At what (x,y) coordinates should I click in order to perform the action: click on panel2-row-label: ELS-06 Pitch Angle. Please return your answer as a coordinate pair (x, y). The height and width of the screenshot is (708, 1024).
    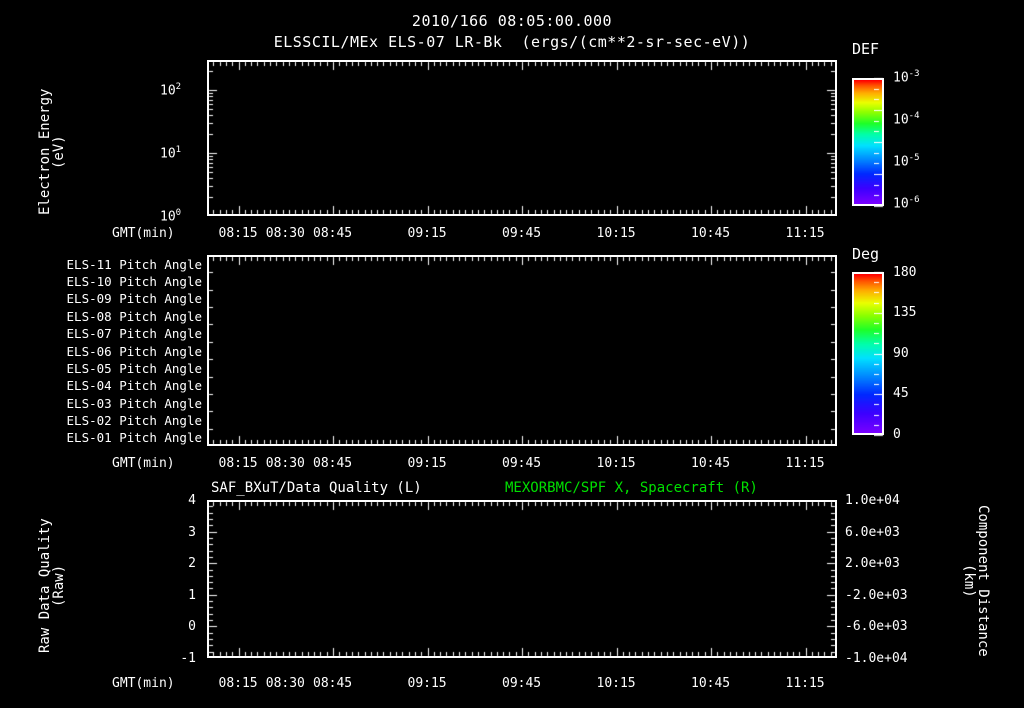
    Looking at the image, I should click on (134, 351).